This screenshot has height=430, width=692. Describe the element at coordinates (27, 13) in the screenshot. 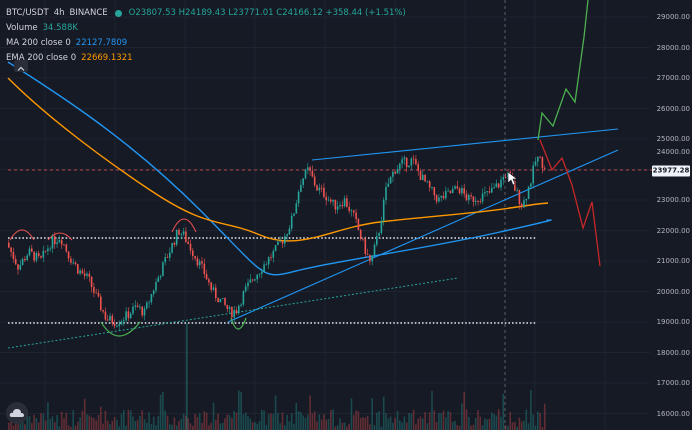

I see `symbol-name: BTC/USDT` at that location.